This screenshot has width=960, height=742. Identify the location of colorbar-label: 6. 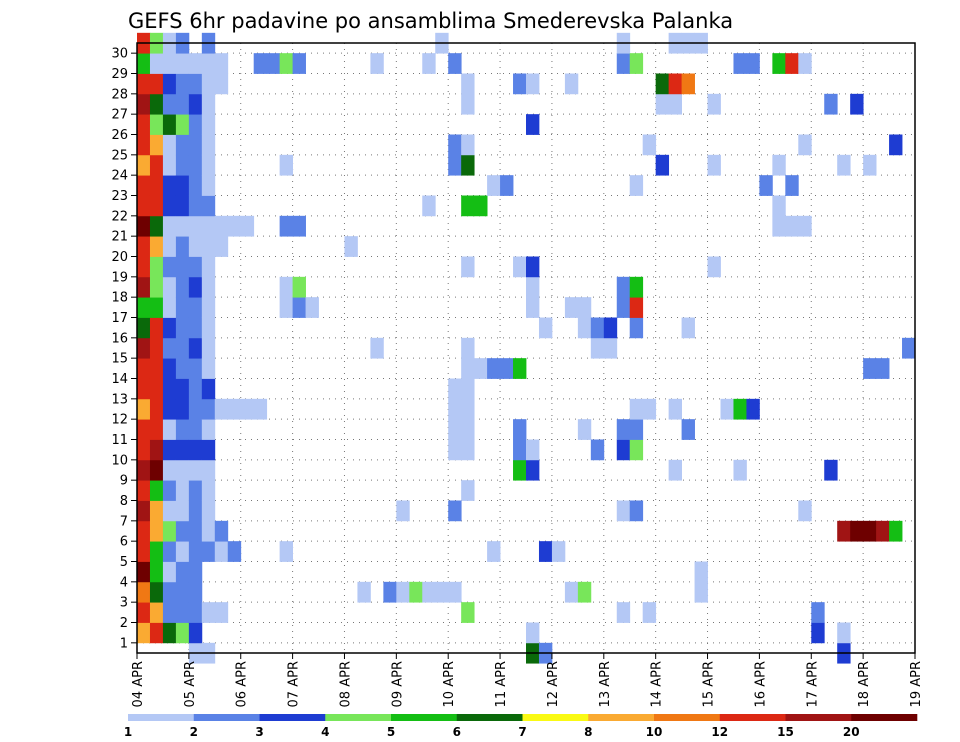
(457, 732).